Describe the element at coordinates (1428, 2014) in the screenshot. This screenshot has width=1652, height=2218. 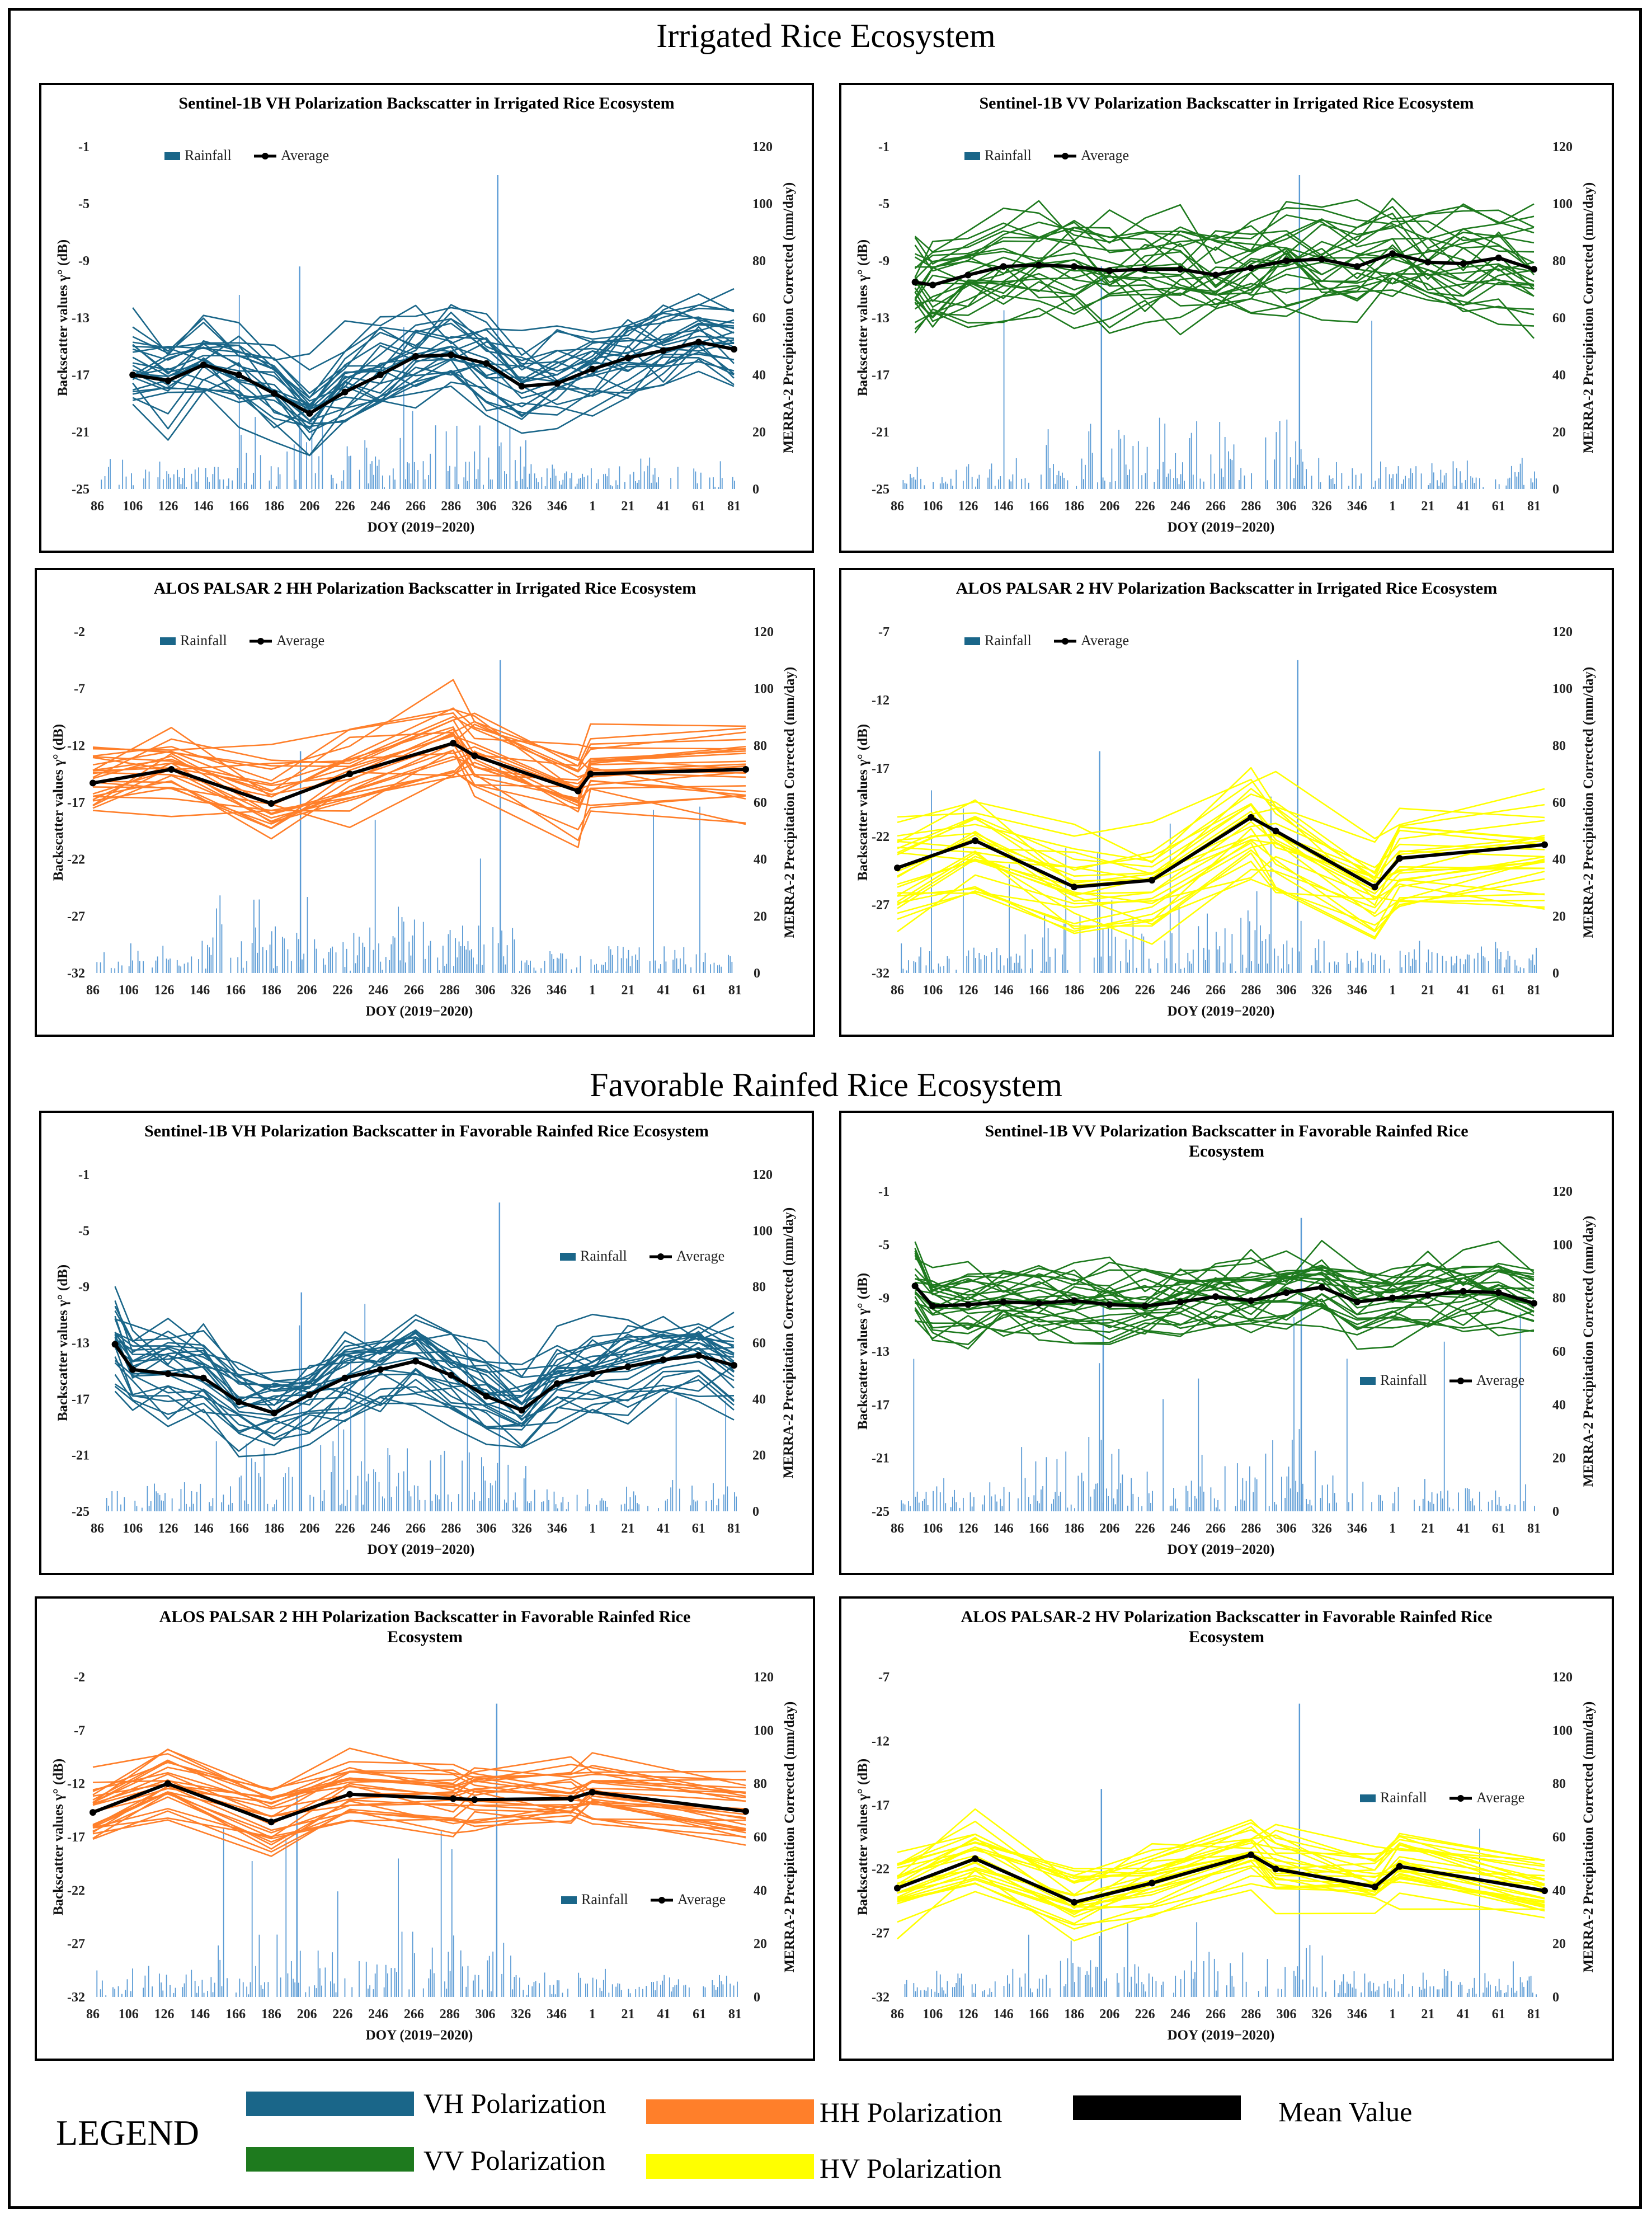
I see `x-tick-label: 21` at that location.